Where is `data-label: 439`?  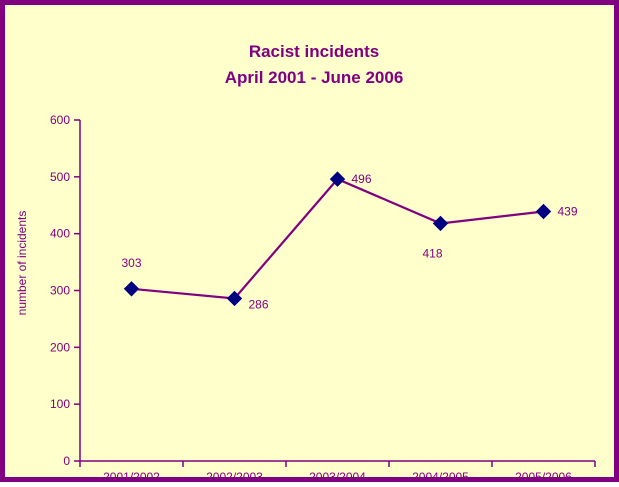 data-label: 439 is located at coordinates (568, 212).